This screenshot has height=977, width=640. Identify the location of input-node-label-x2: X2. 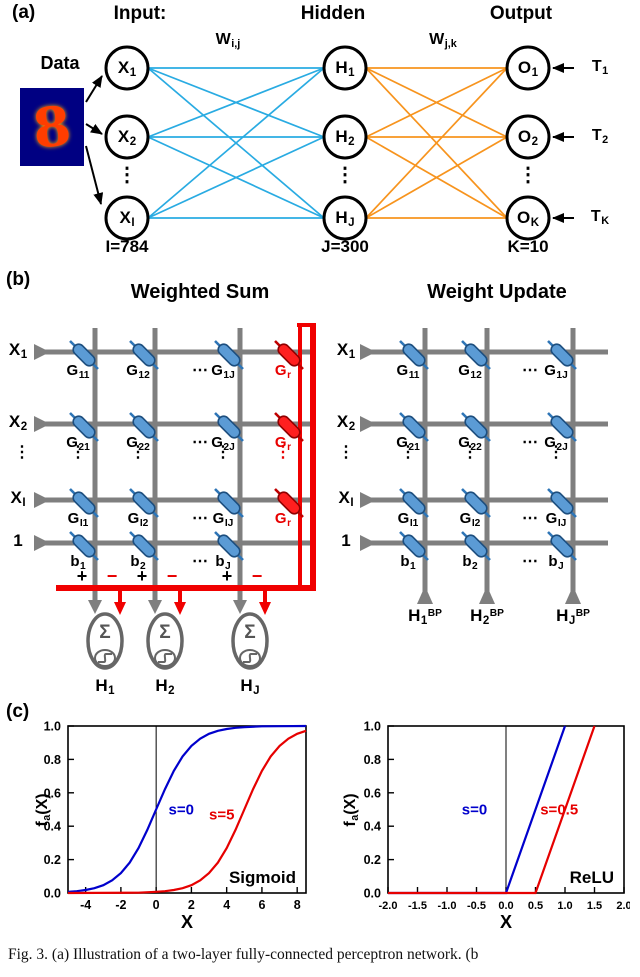
(127, 138).